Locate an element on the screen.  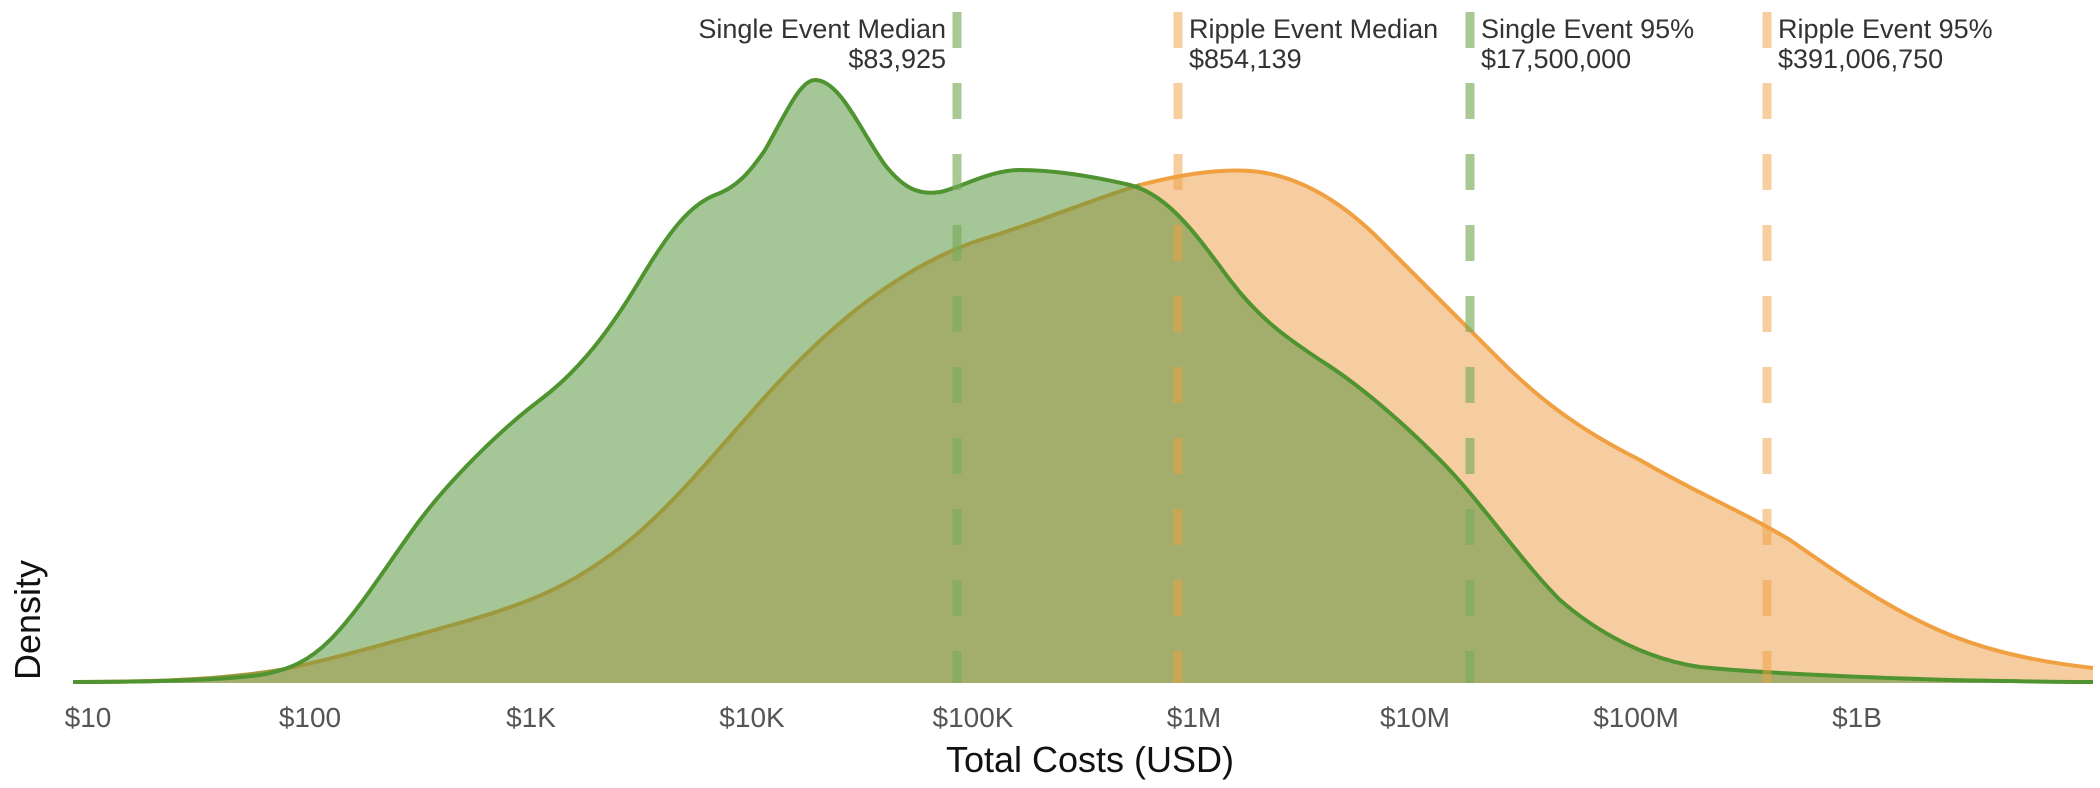
x-tick: $100K is located at coordinates (973, 717).